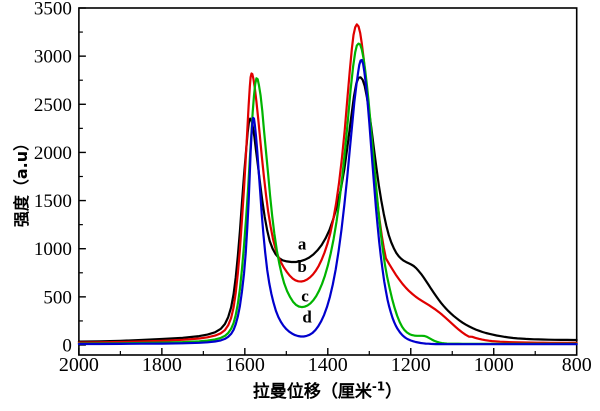 The width and height of the screenshot is (600, 411). What do you see at coordinates (312, 392) in the screenshot?
I see `x-axis-title-text: 拉曼位移（厘米` at bounding box center [312, 392].